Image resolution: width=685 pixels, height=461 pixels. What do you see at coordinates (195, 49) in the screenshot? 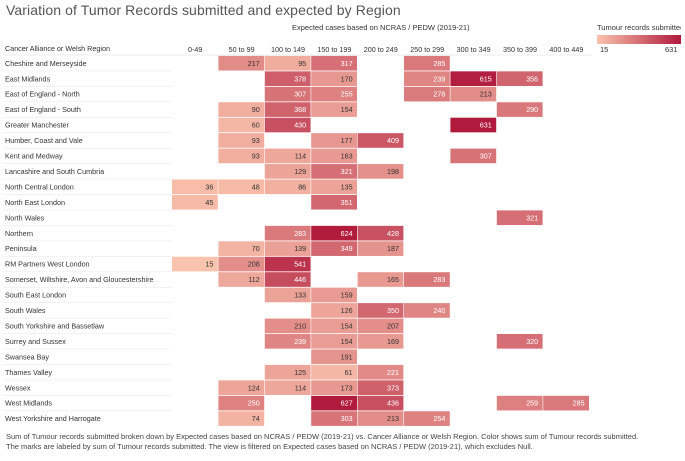
I see `column-tick-label: 0-49` at bounding box center [195, 49].